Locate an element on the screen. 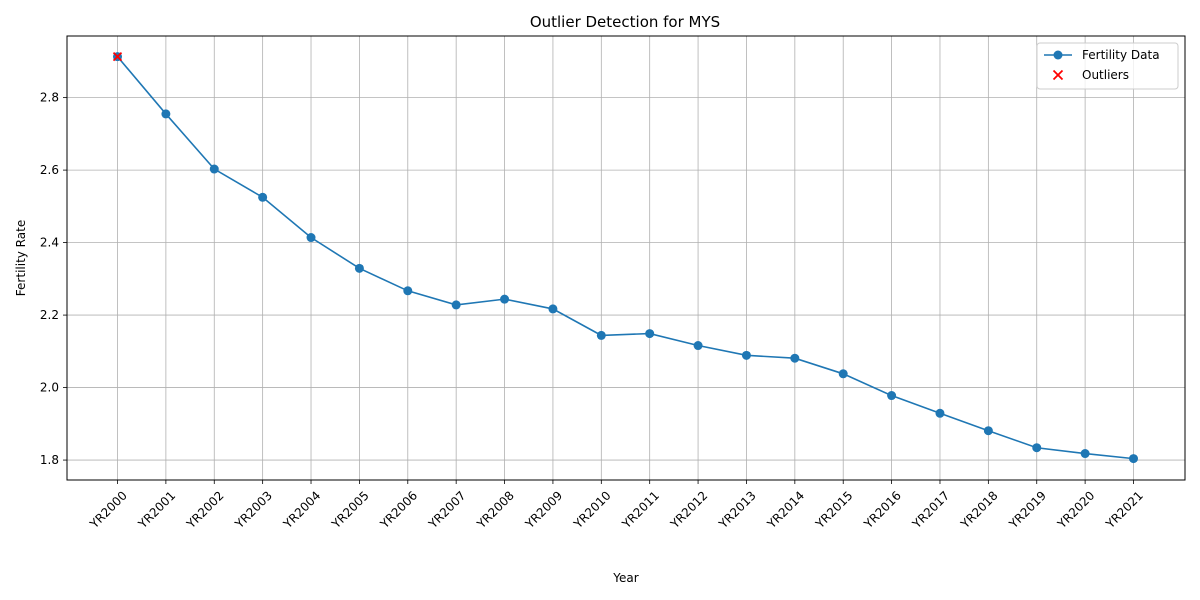  y-axis-label: Fertility Rate is located at coordinates (21, 258).